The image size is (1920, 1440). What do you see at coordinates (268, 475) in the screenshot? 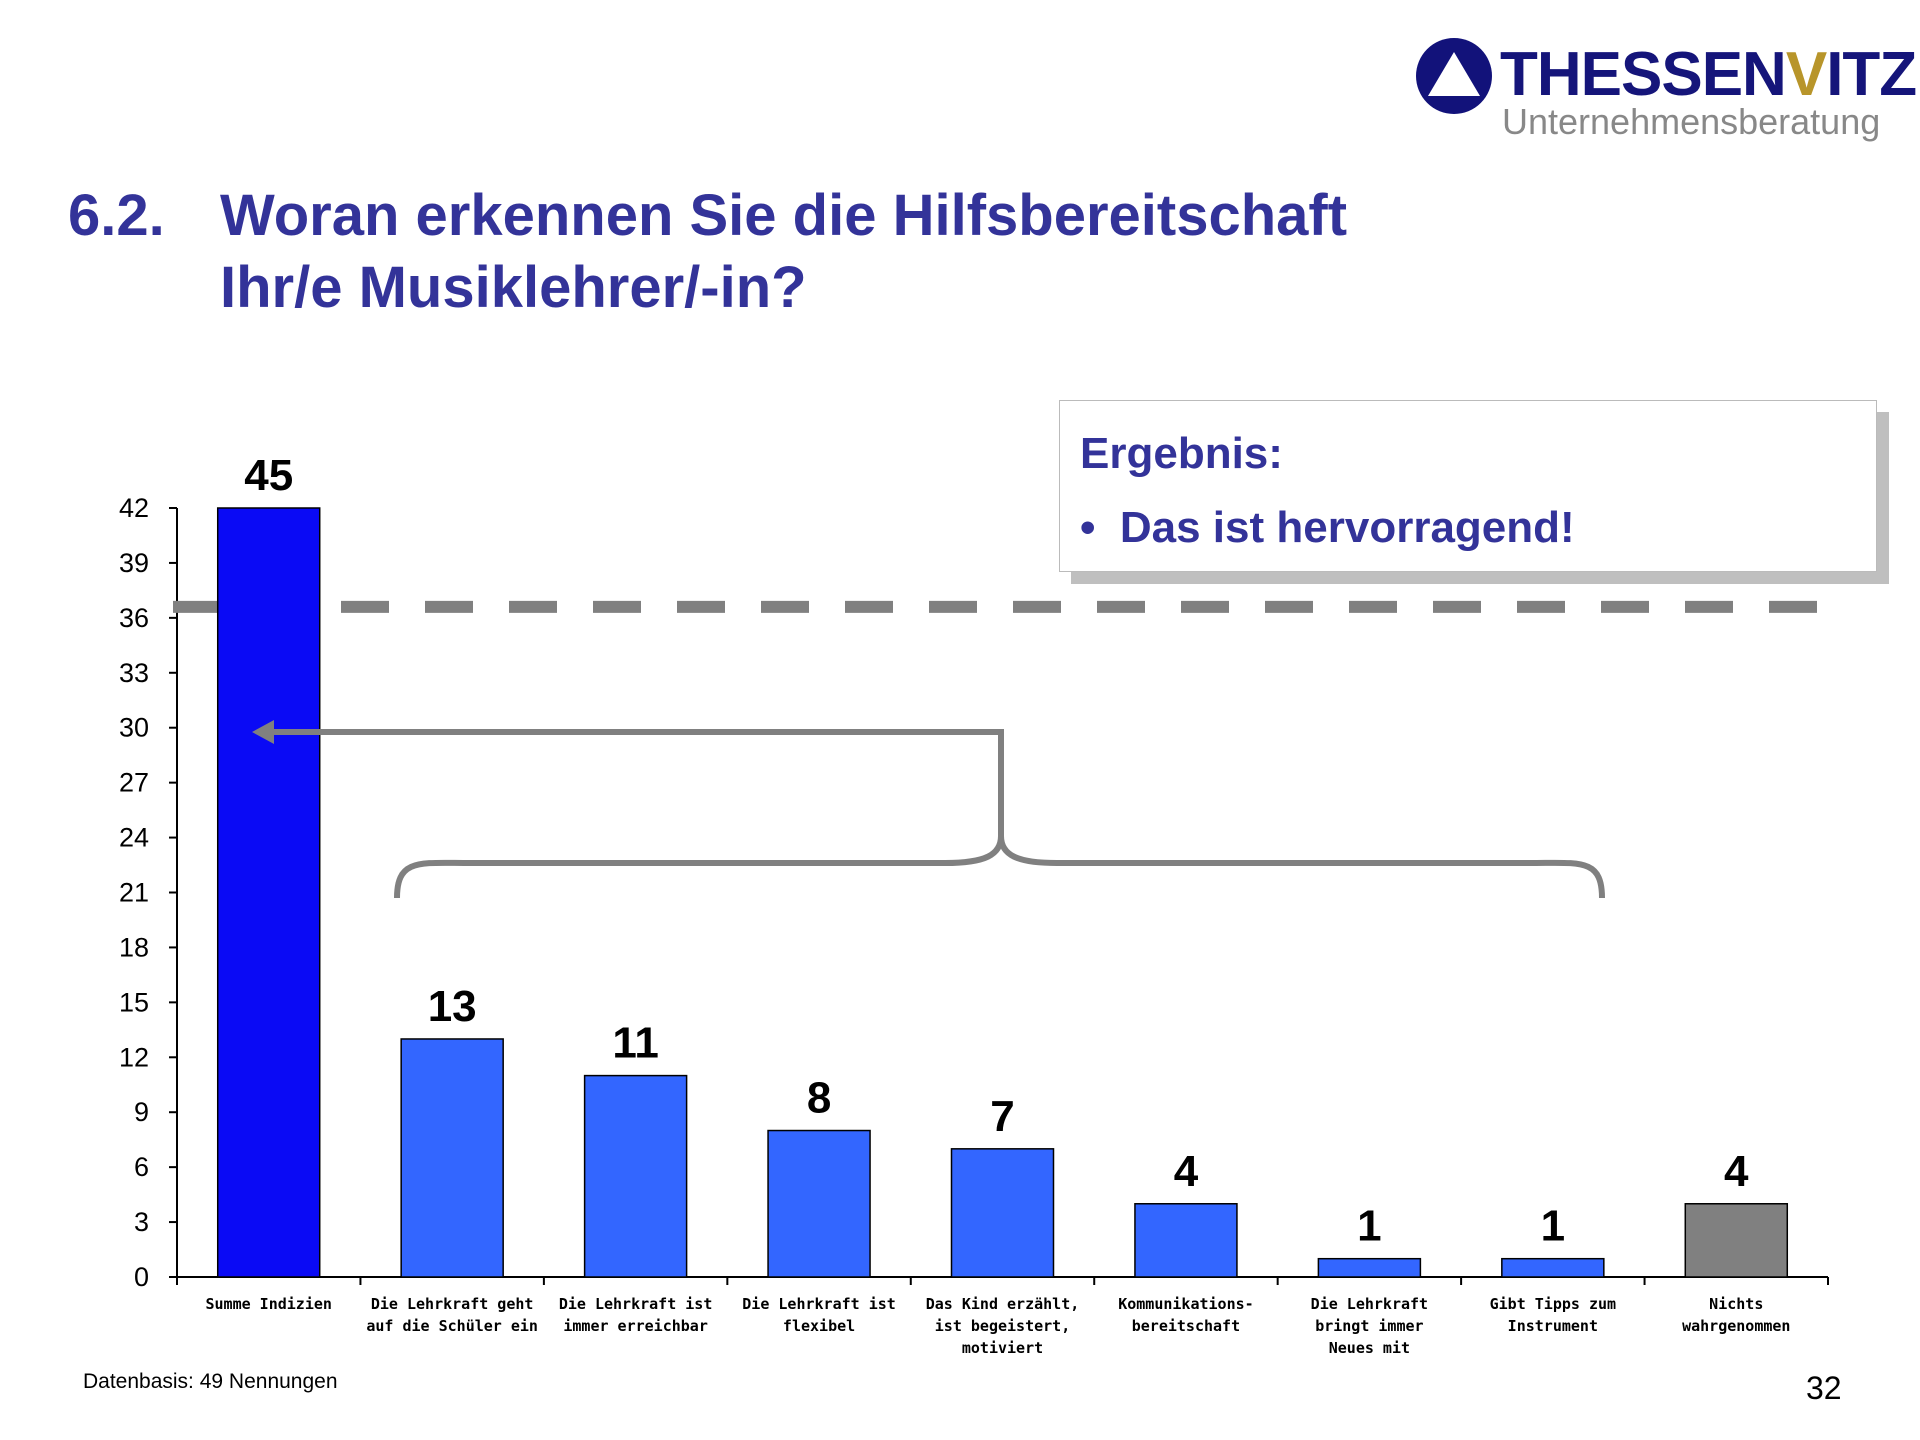
I see `data-label: 45` at bounding box center [268, 475].